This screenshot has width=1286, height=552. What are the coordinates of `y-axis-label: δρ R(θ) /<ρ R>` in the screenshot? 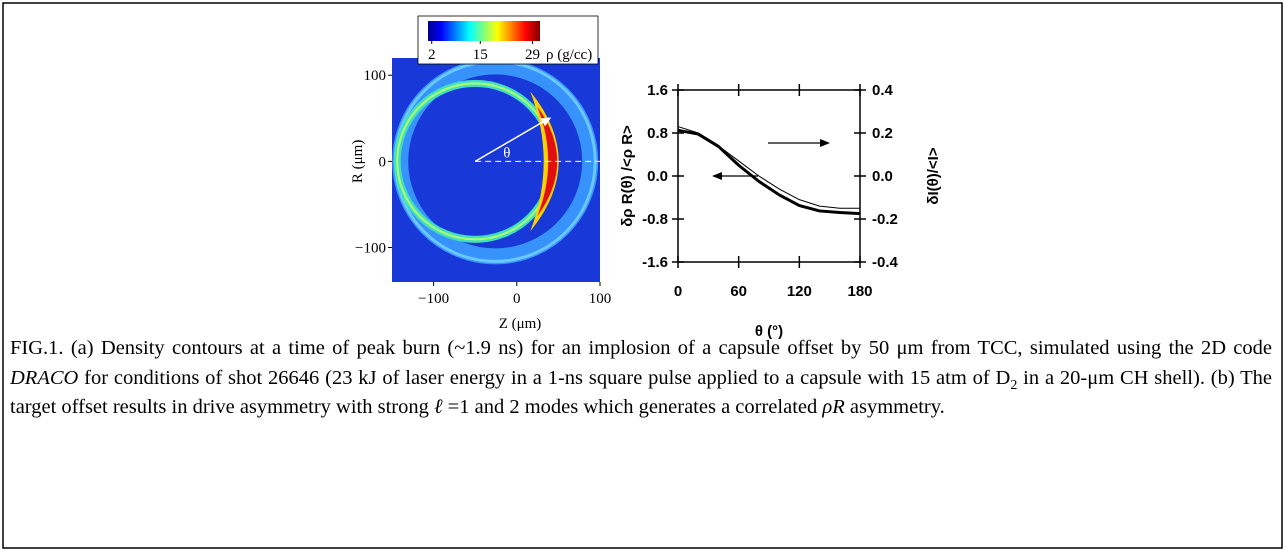 It's located at (627, 176).